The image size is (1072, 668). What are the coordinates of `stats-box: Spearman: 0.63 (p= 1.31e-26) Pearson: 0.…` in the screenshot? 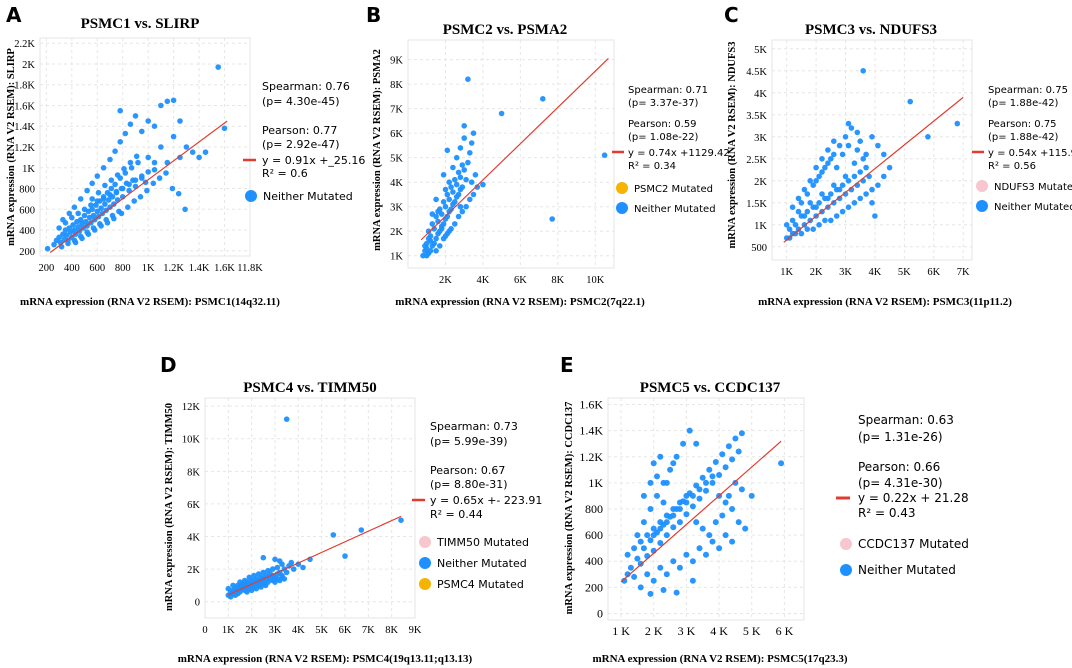 It's located at (902, 466).